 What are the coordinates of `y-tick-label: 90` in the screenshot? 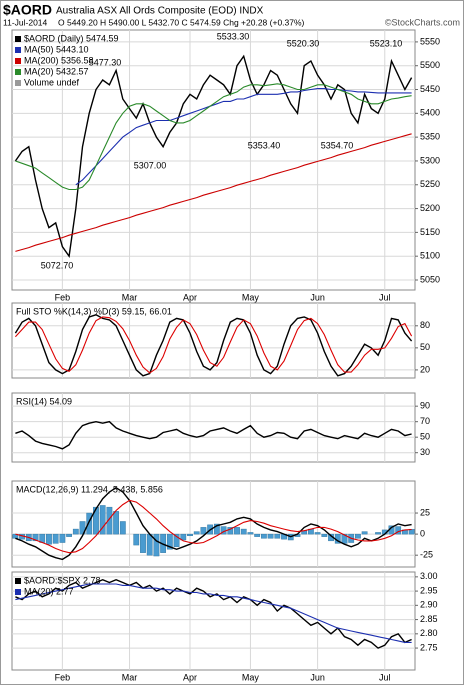 It's located at (425, 406).